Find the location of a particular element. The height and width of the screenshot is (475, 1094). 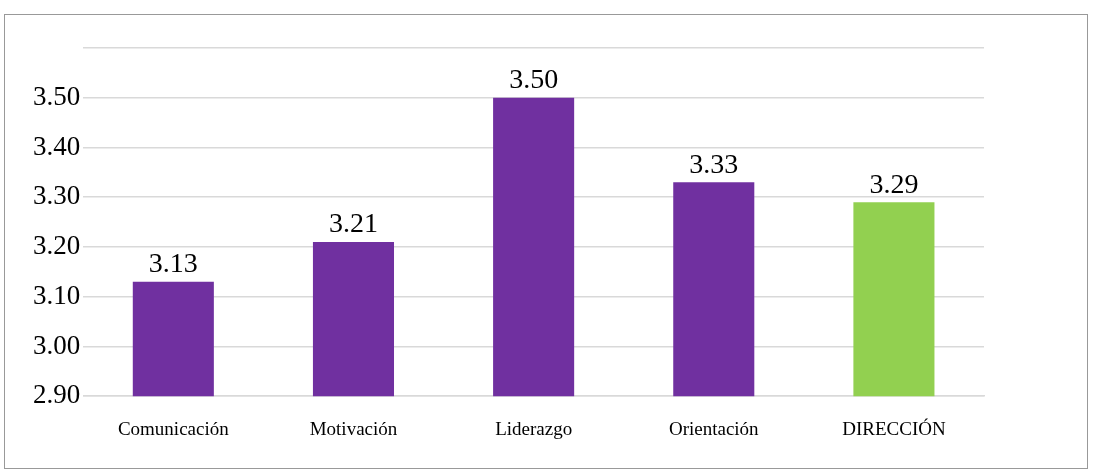

data-label: 3.33 is located at coordinates (714, 163).